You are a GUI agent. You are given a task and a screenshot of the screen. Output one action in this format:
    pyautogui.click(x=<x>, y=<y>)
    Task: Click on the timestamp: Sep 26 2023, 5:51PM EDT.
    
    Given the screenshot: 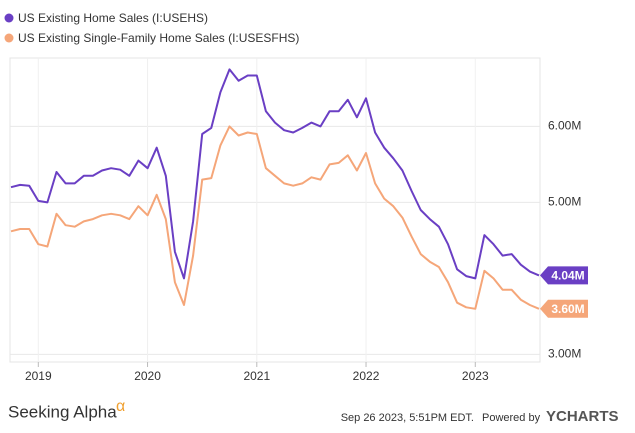 What is the action you would take?
    pyautogui.click(x=407, y=418)
    